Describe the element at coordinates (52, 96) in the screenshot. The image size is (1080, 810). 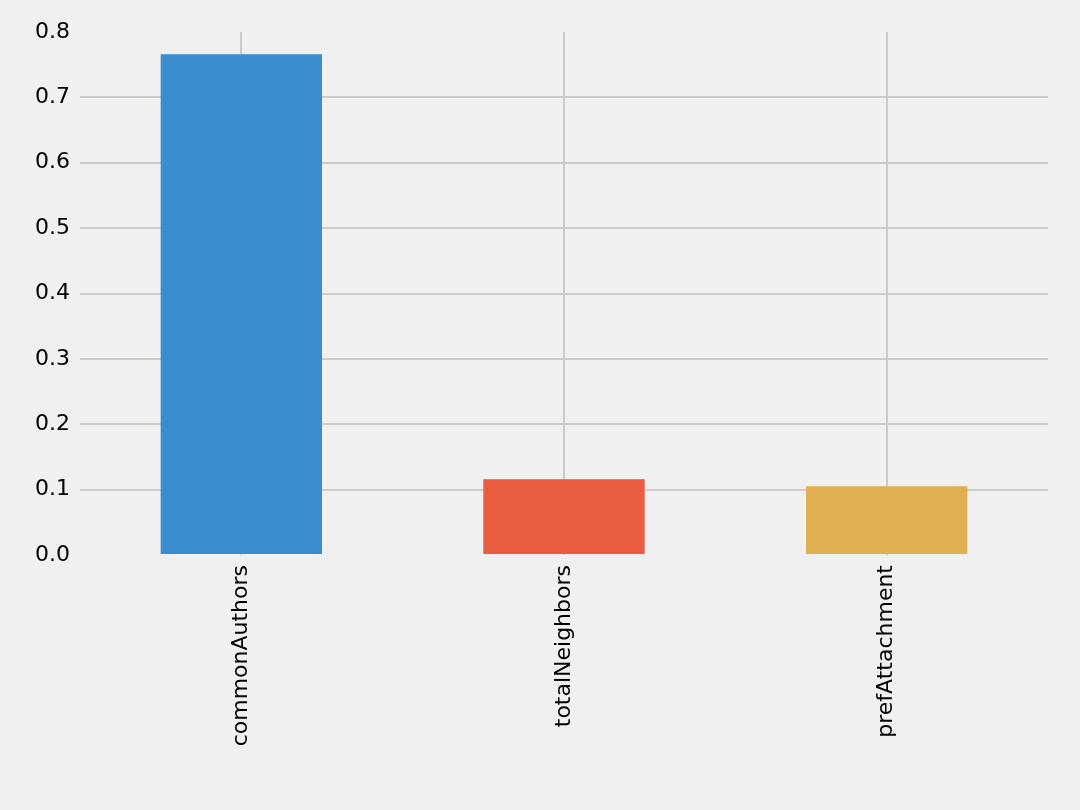
I see `y-tick-label: 0.7` at that location.